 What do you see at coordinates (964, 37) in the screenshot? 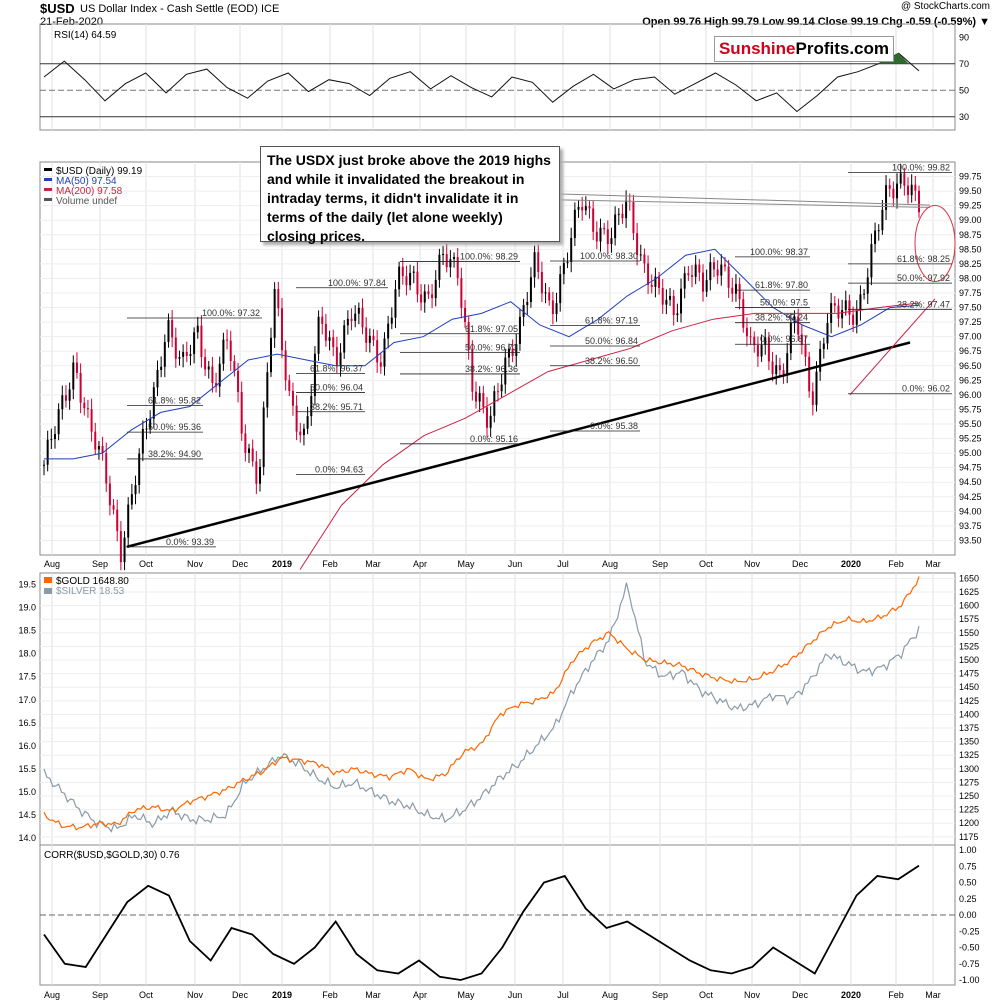
I see `rsi-tick-3: 90` at bounding box center [964, 37].